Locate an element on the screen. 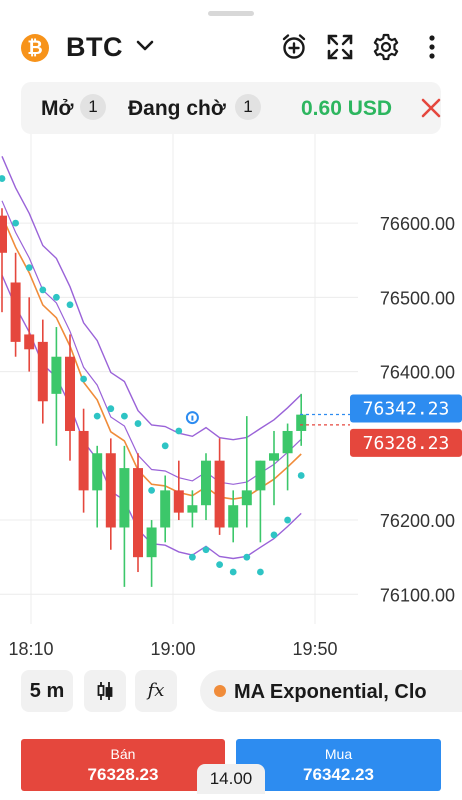 Image resolution: width=462 pixels, height=800 pixels. indicator-color-dot is located at coordinates (220, 691).